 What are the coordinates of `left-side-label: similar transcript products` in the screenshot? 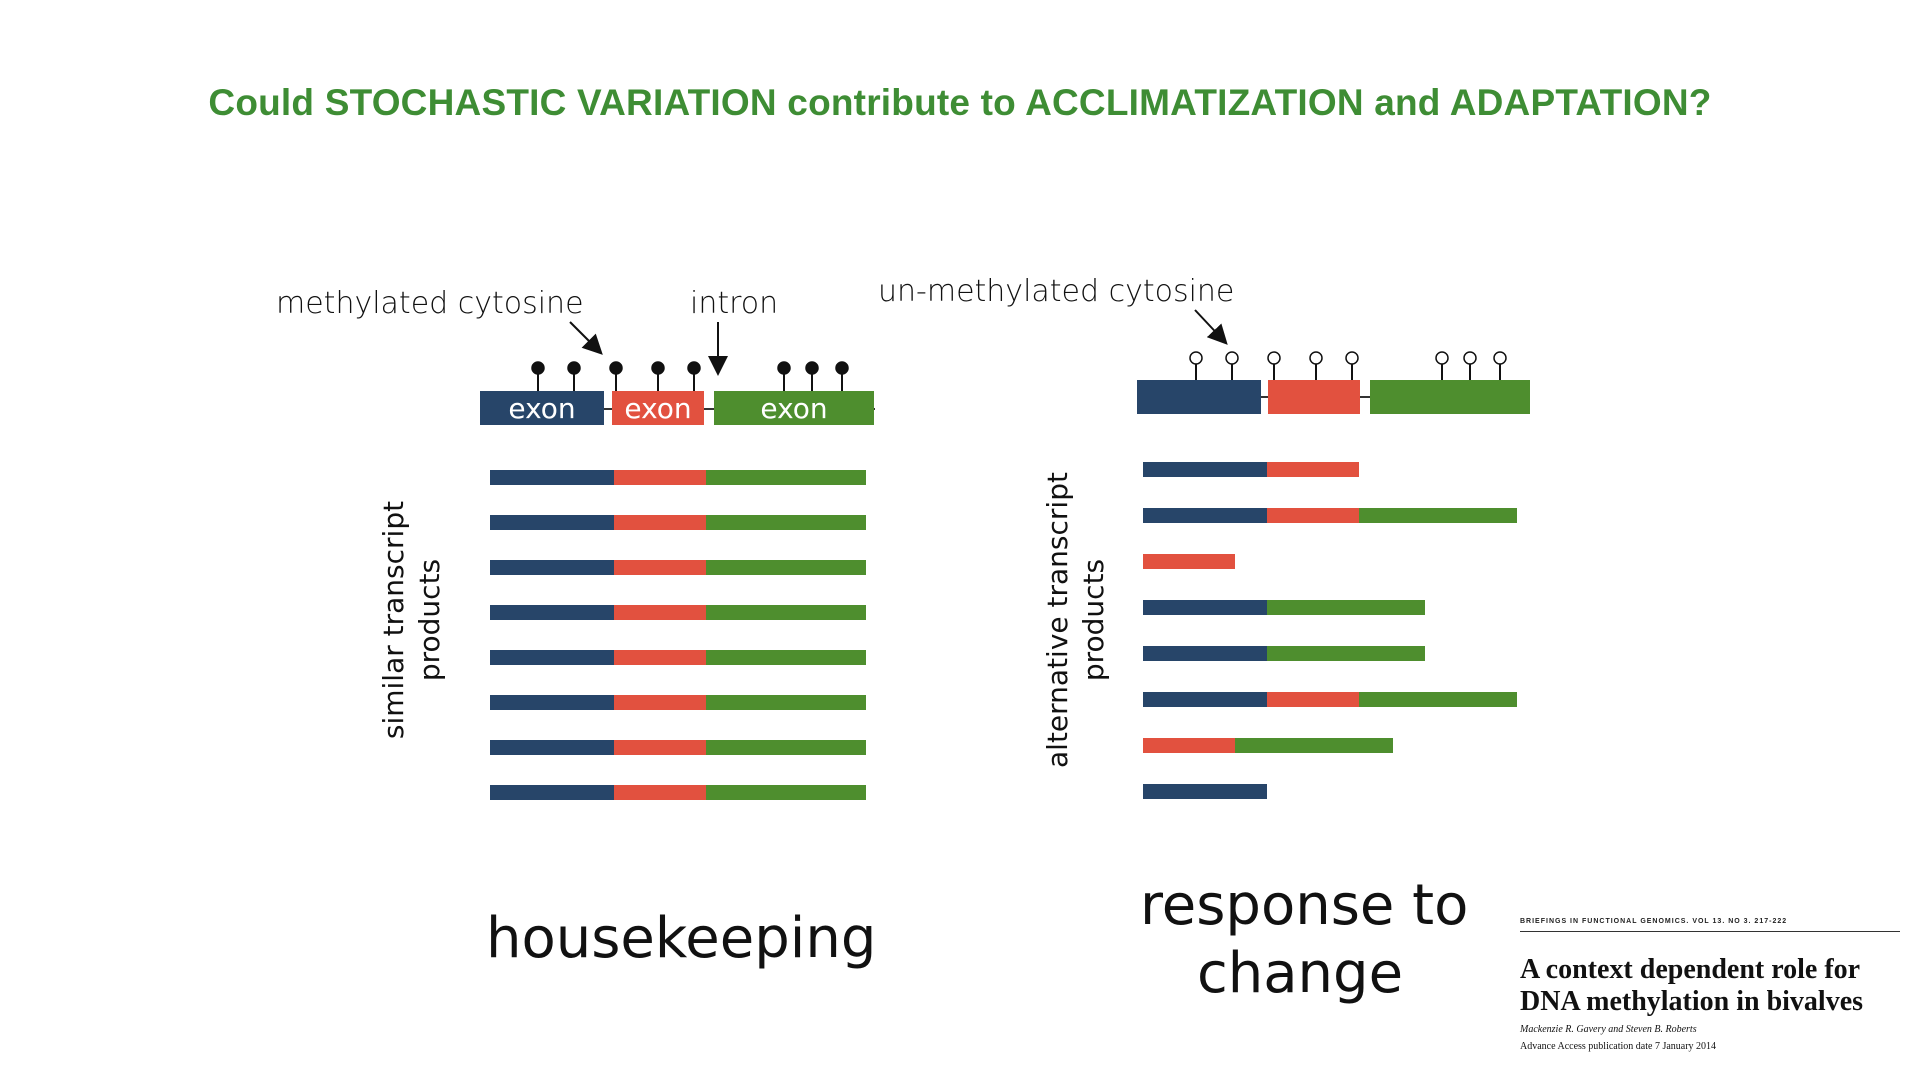 It's located at (411, 620).